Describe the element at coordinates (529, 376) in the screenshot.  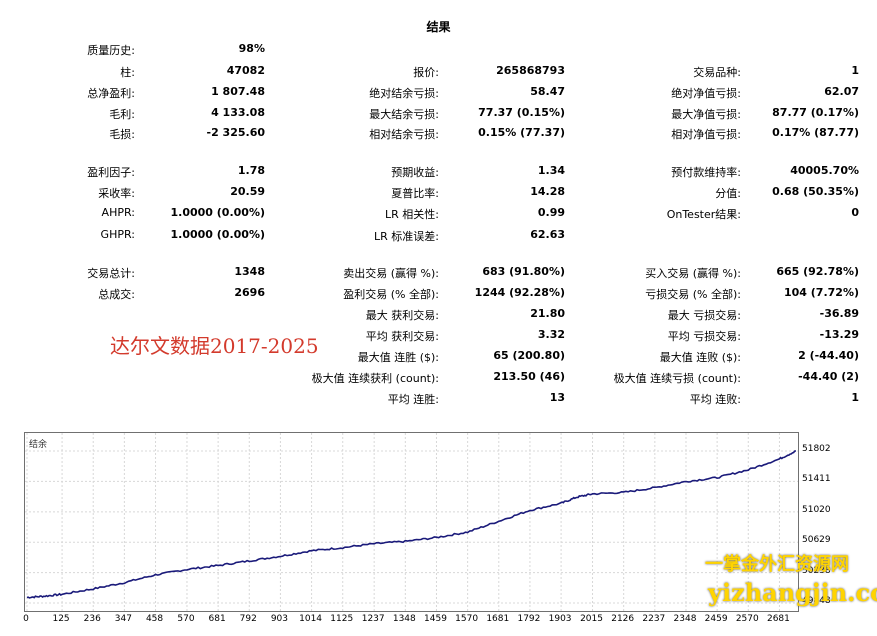
I see `stat-value: 213.50 (46)` at that location.